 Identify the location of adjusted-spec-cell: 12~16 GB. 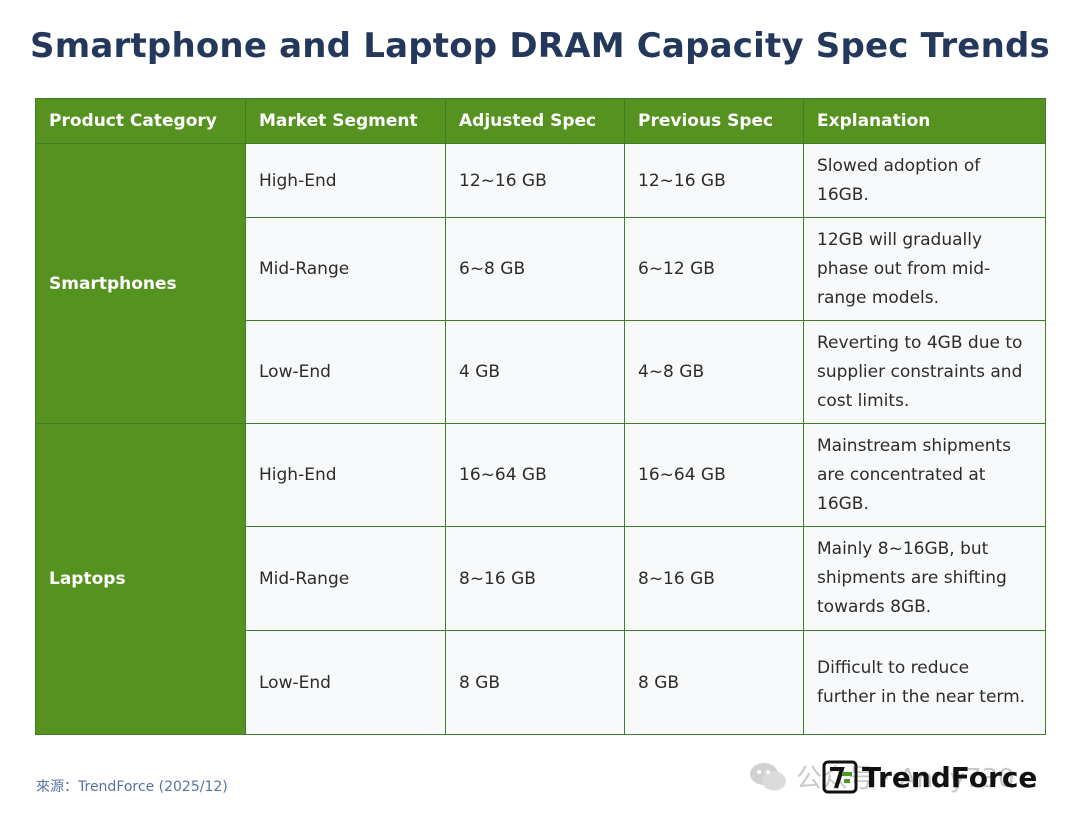
(535, 180).